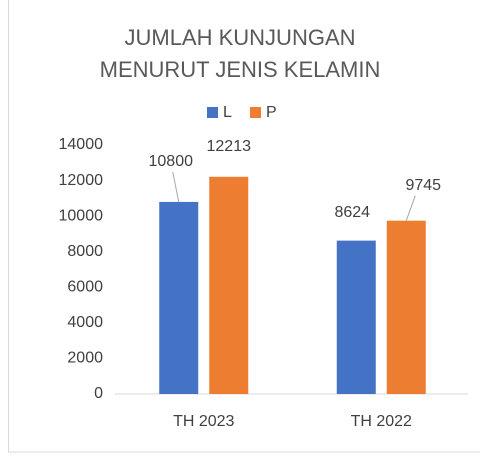 Image resolution: width=480 pixels, height=463 pixels. Describe the element at coordinates (85, 322) in the screenshot. I see `y-tick-label: 4000` at that location.